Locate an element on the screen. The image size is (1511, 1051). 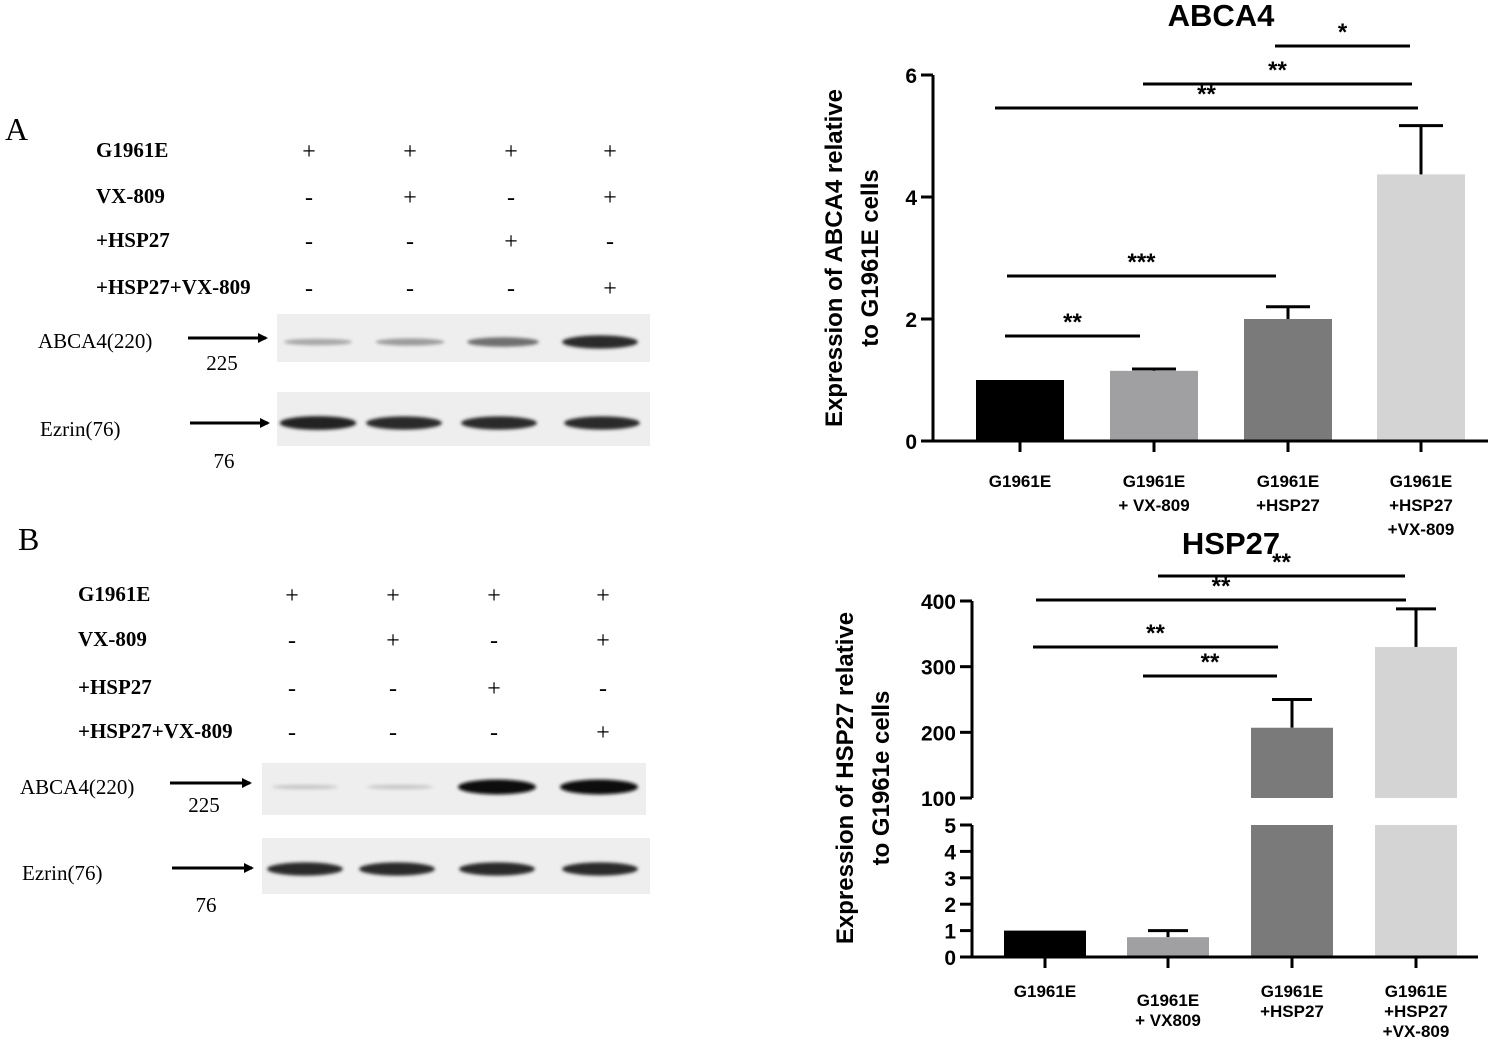
y-tick-label: 100 is located at coordinates (938, 799).